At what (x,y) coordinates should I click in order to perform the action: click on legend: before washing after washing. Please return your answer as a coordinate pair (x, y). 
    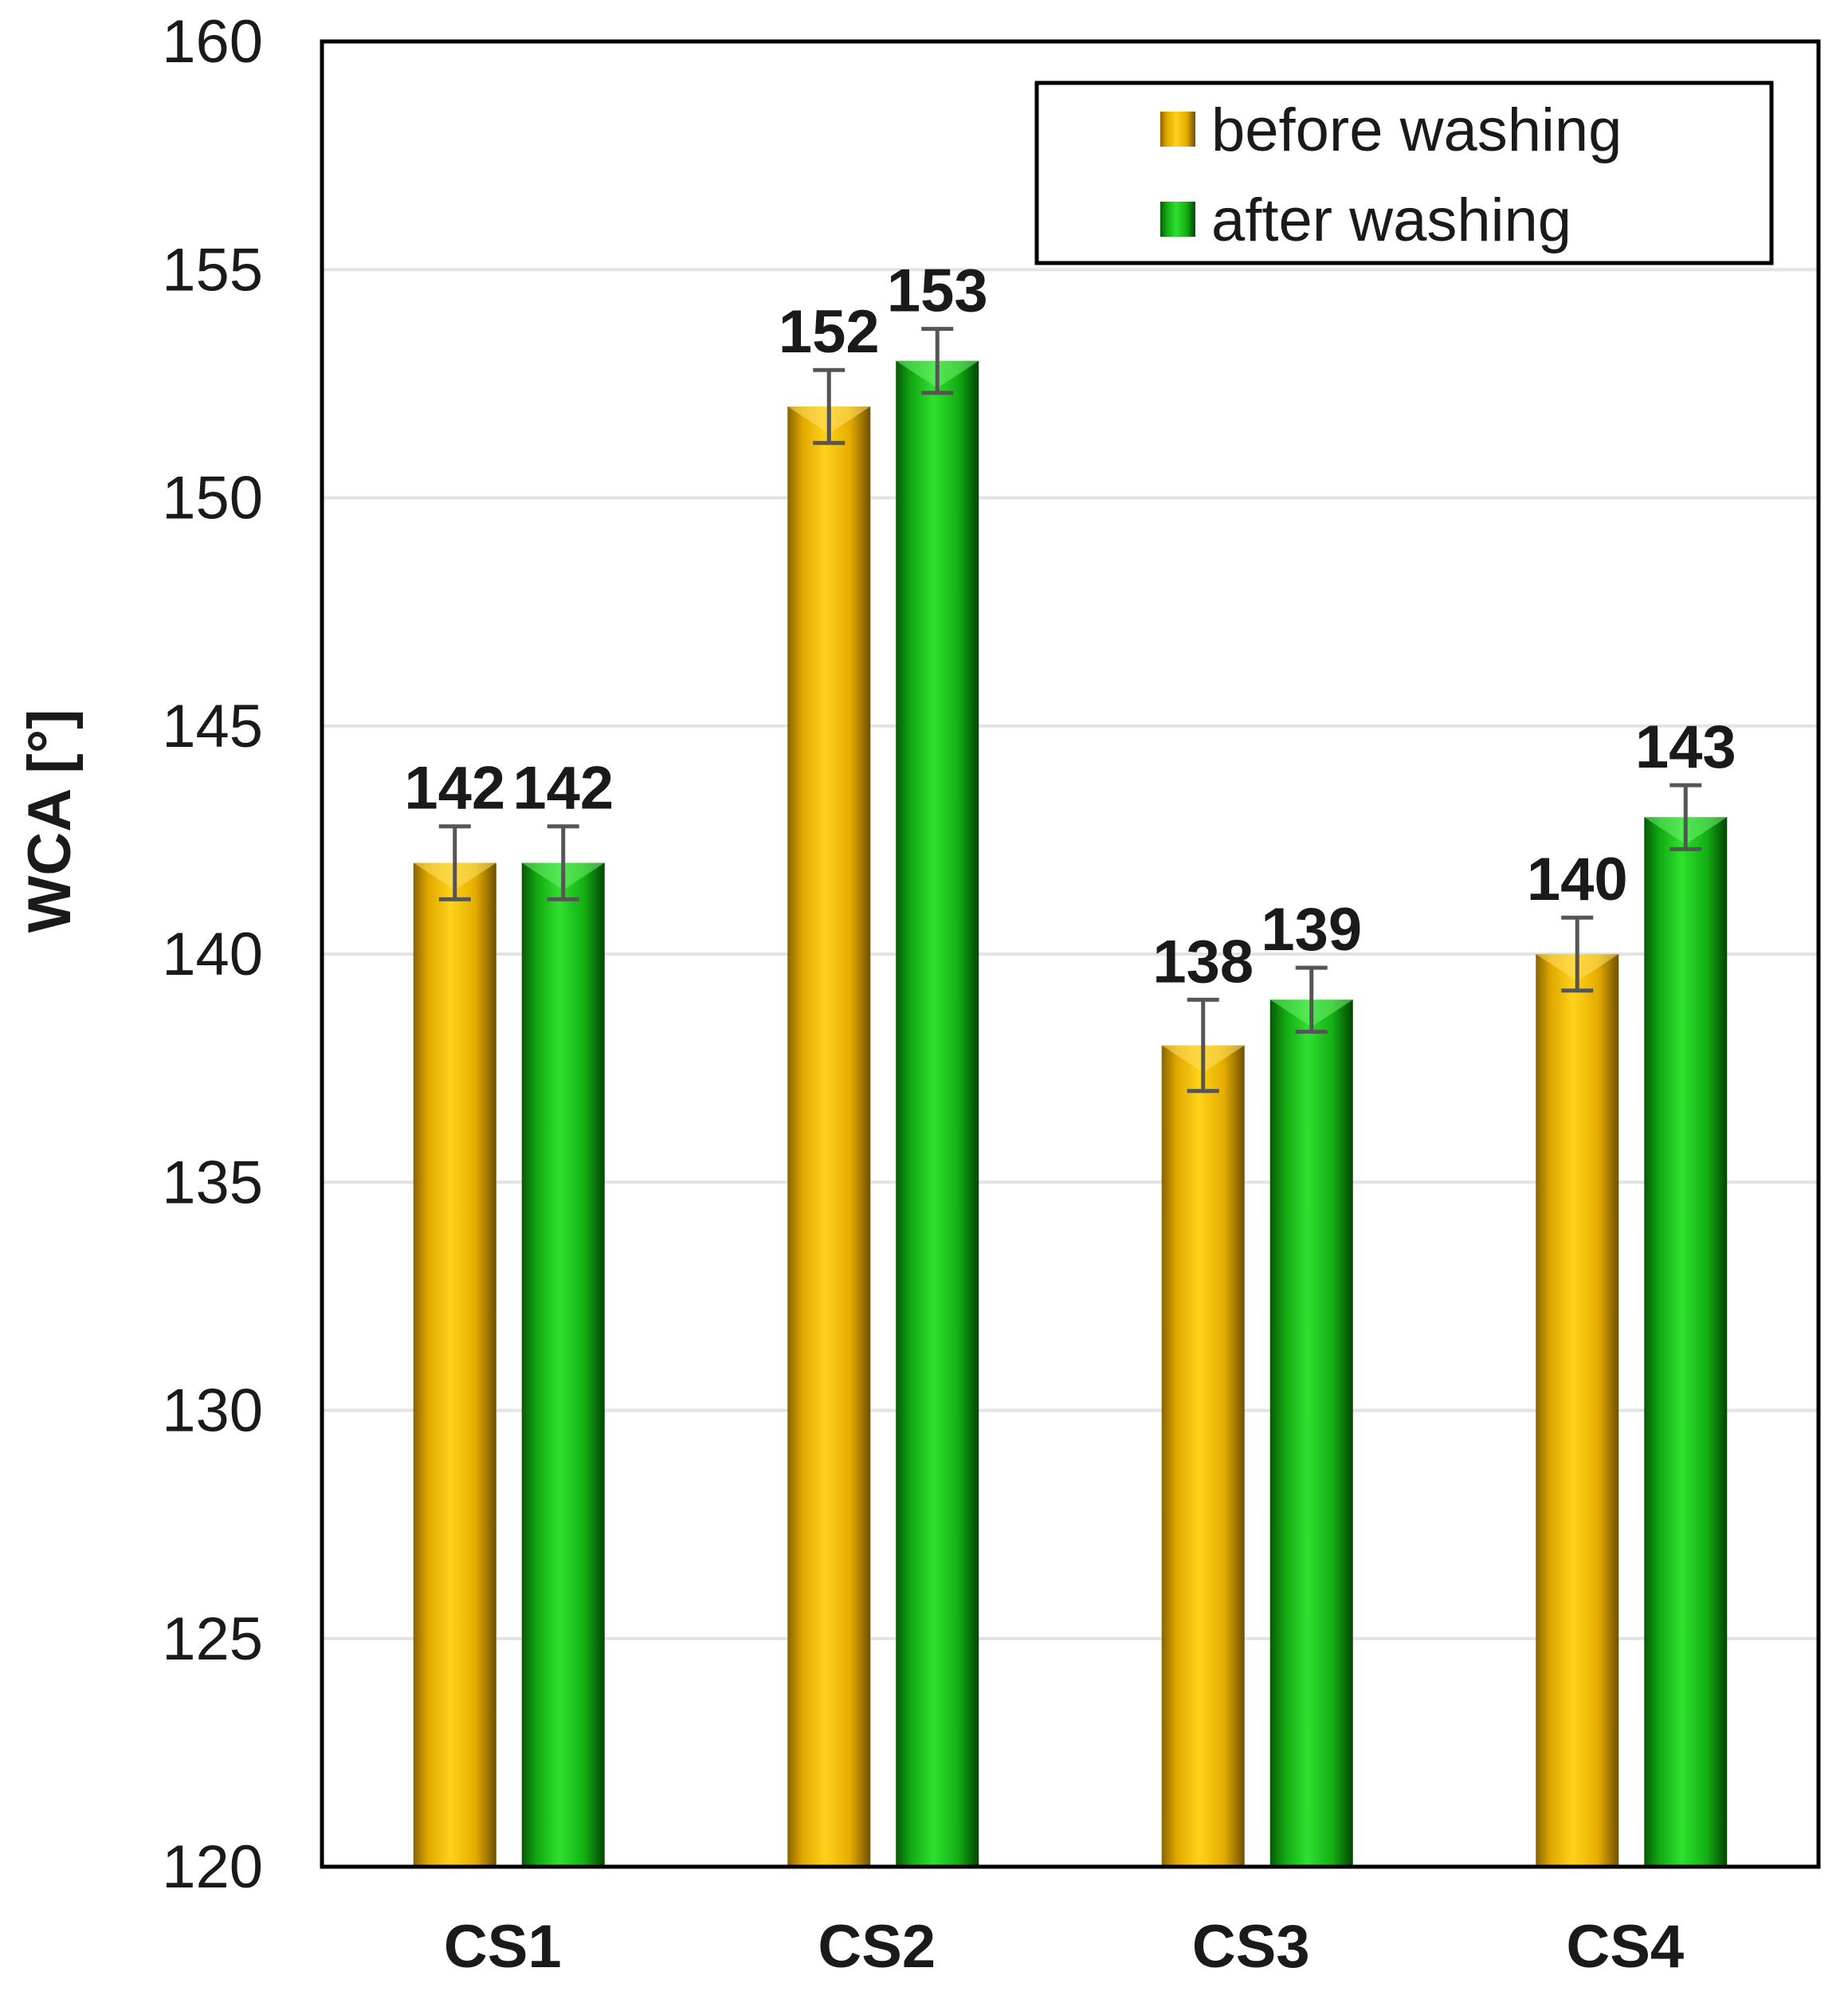
    Looking at the image, I should click on (1404, 173).